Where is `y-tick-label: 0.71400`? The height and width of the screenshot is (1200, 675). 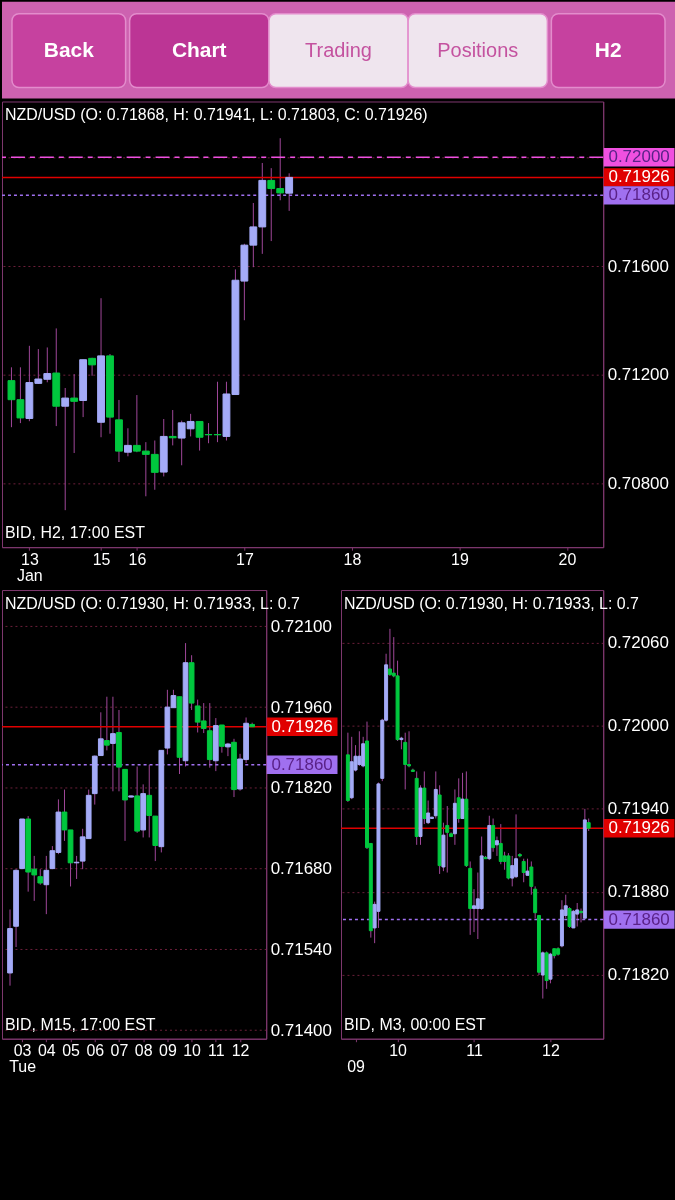 y-tick-label: 0.71400 is located at coordinates (301, 1030).